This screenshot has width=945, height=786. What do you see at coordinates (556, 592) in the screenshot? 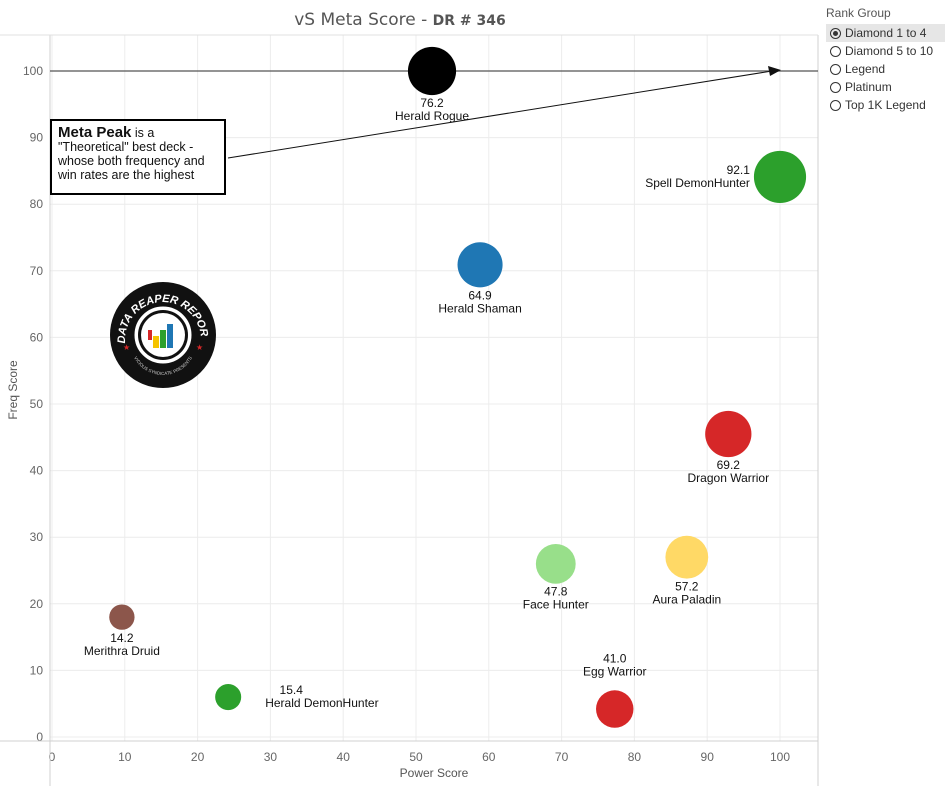
I see `bubble-score: 47.8` at bounding box center [556, 592].